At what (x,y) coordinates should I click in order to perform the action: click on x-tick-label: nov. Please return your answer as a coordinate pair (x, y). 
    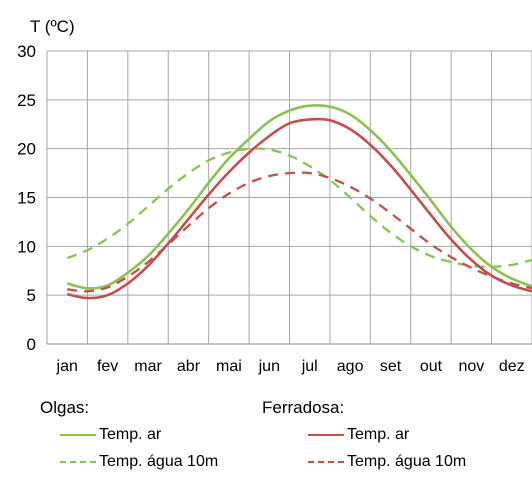
    Looking at the image, I should click on (471, 366).